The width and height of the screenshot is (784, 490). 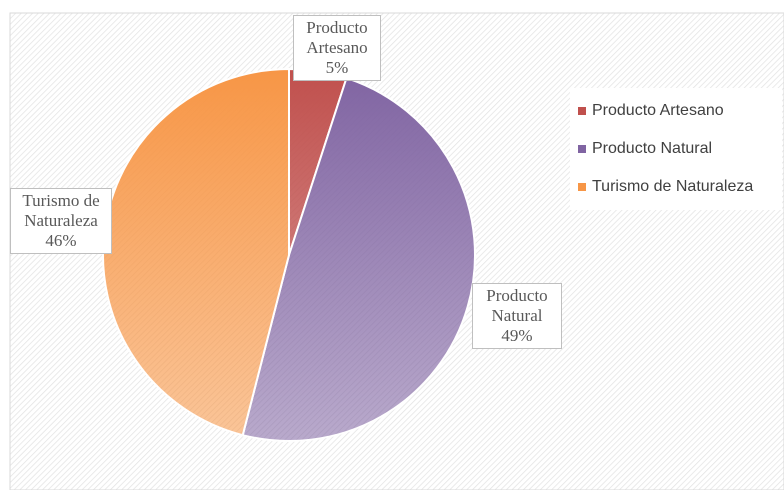 I want to click on legend-item: Turismo de Naturaleza, so click(x=676, y=187).